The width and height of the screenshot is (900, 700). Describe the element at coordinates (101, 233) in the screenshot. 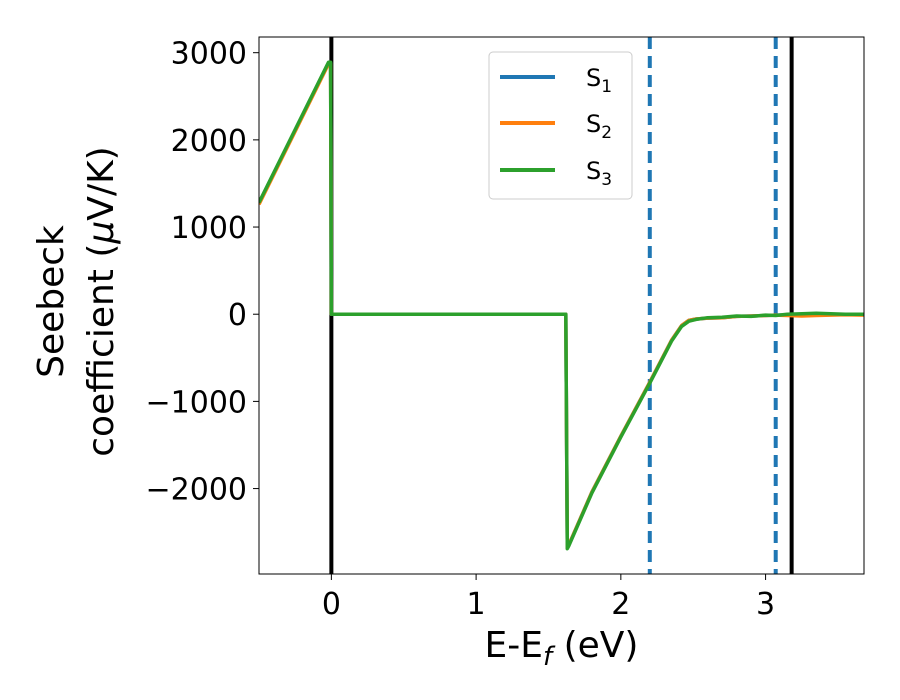

I see `y-axis-label-mu: μ` at that location.